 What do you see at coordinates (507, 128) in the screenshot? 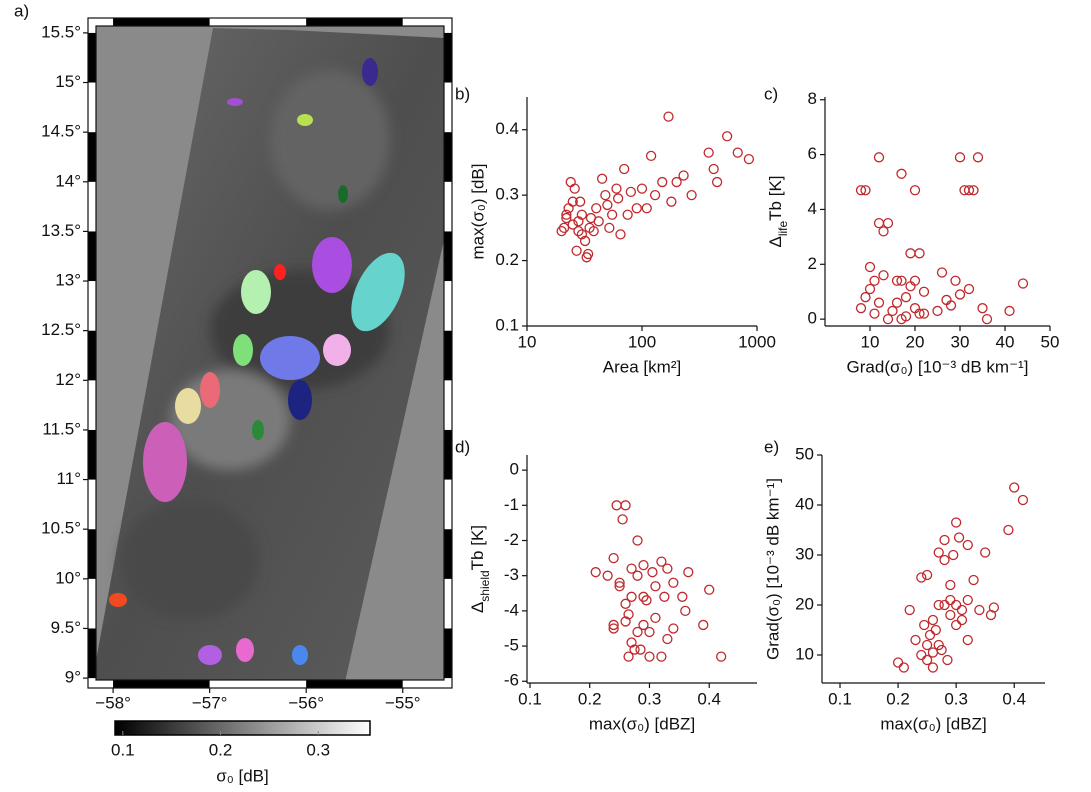
I see `y-tick-label: 0.4` at bounding box center [507, 128].